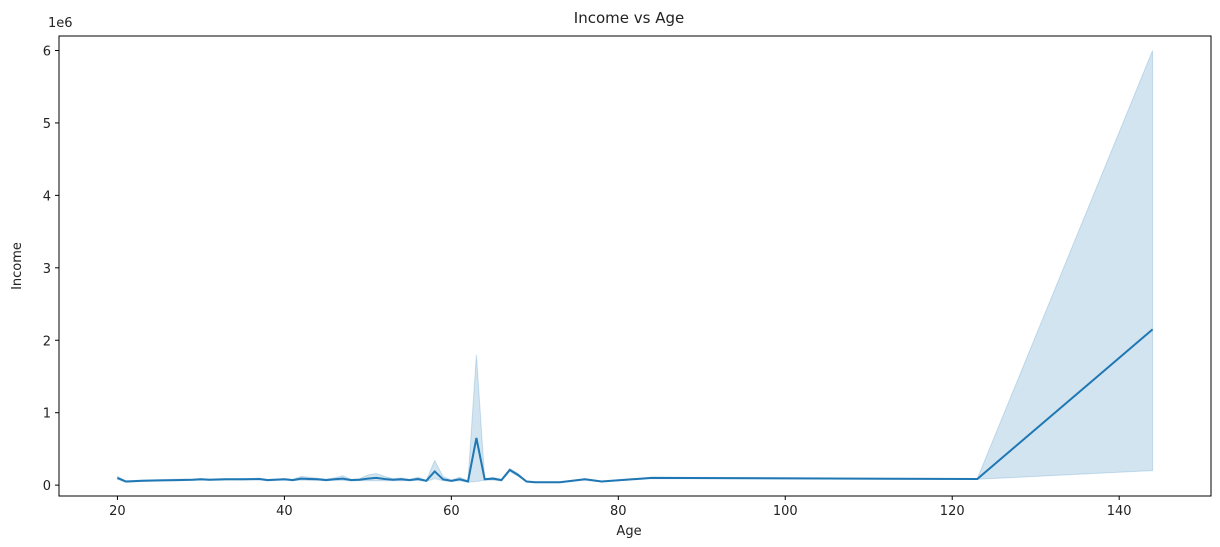  Describe the element at coordinates (47, 269) in the screenshot. I see `y-tick-label: 3` at that location.